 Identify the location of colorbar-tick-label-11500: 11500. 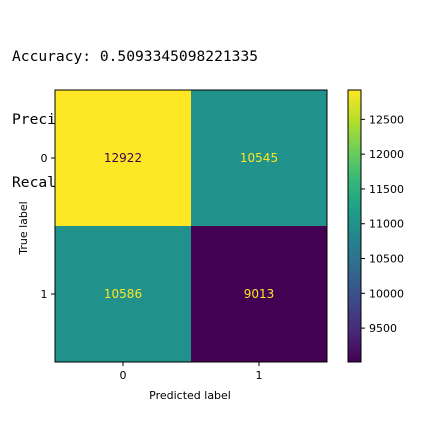
(386, 189).